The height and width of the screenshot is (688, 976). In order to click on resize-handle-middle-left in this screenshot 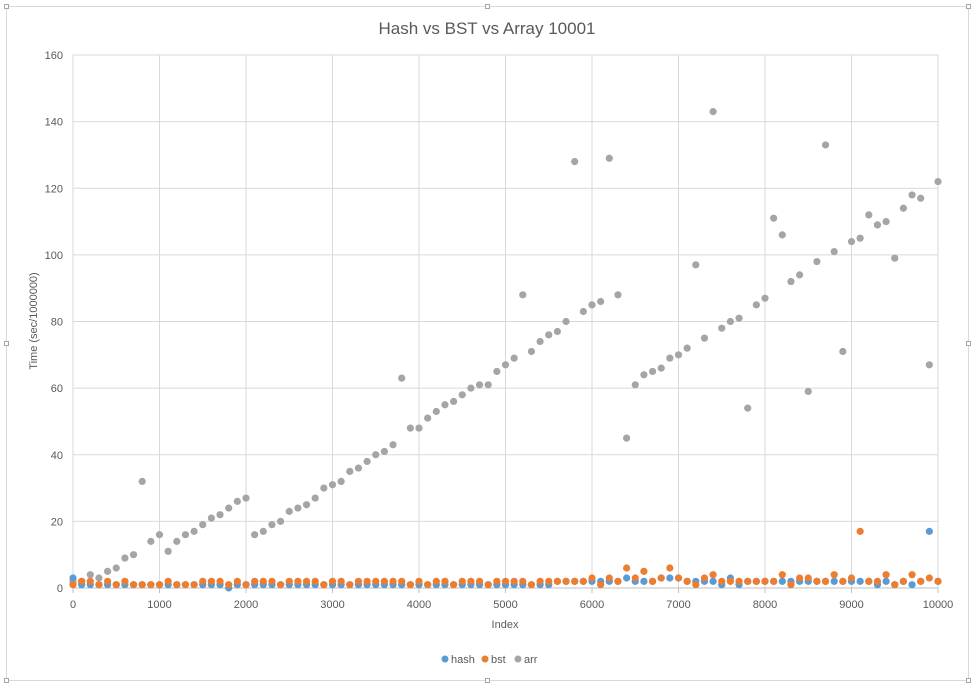, I will do `click(6, 343)`.